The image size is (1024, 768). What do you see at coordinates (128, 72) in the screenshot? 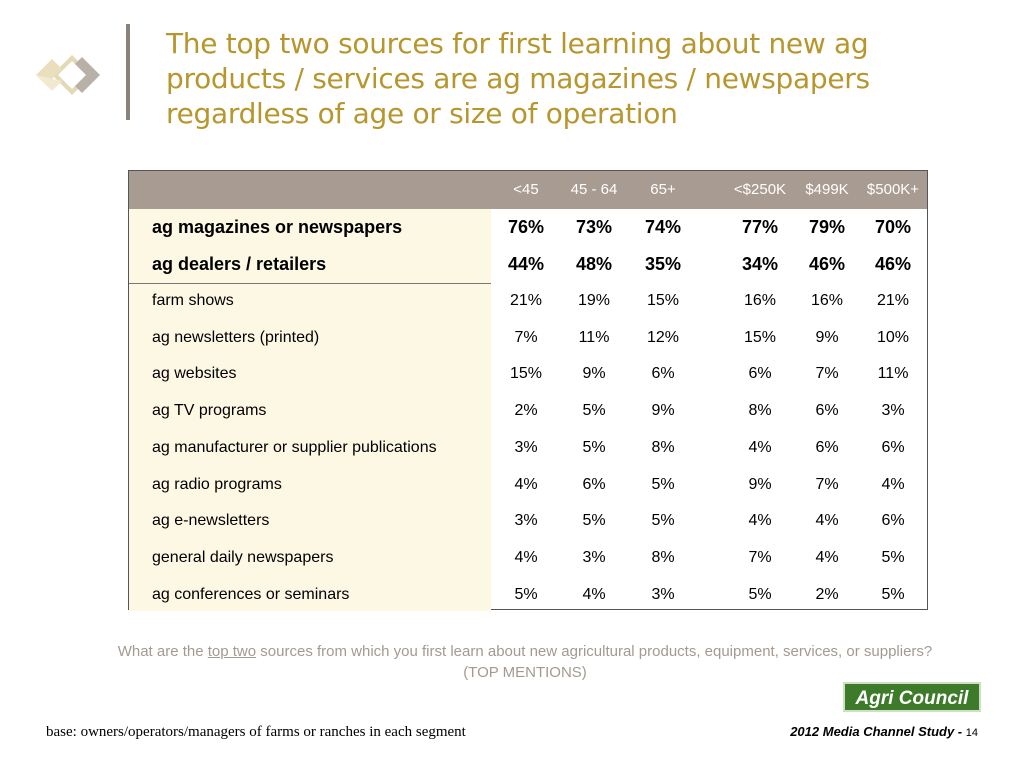
I see `title-divider-bar` at bounding box center [128, 72].